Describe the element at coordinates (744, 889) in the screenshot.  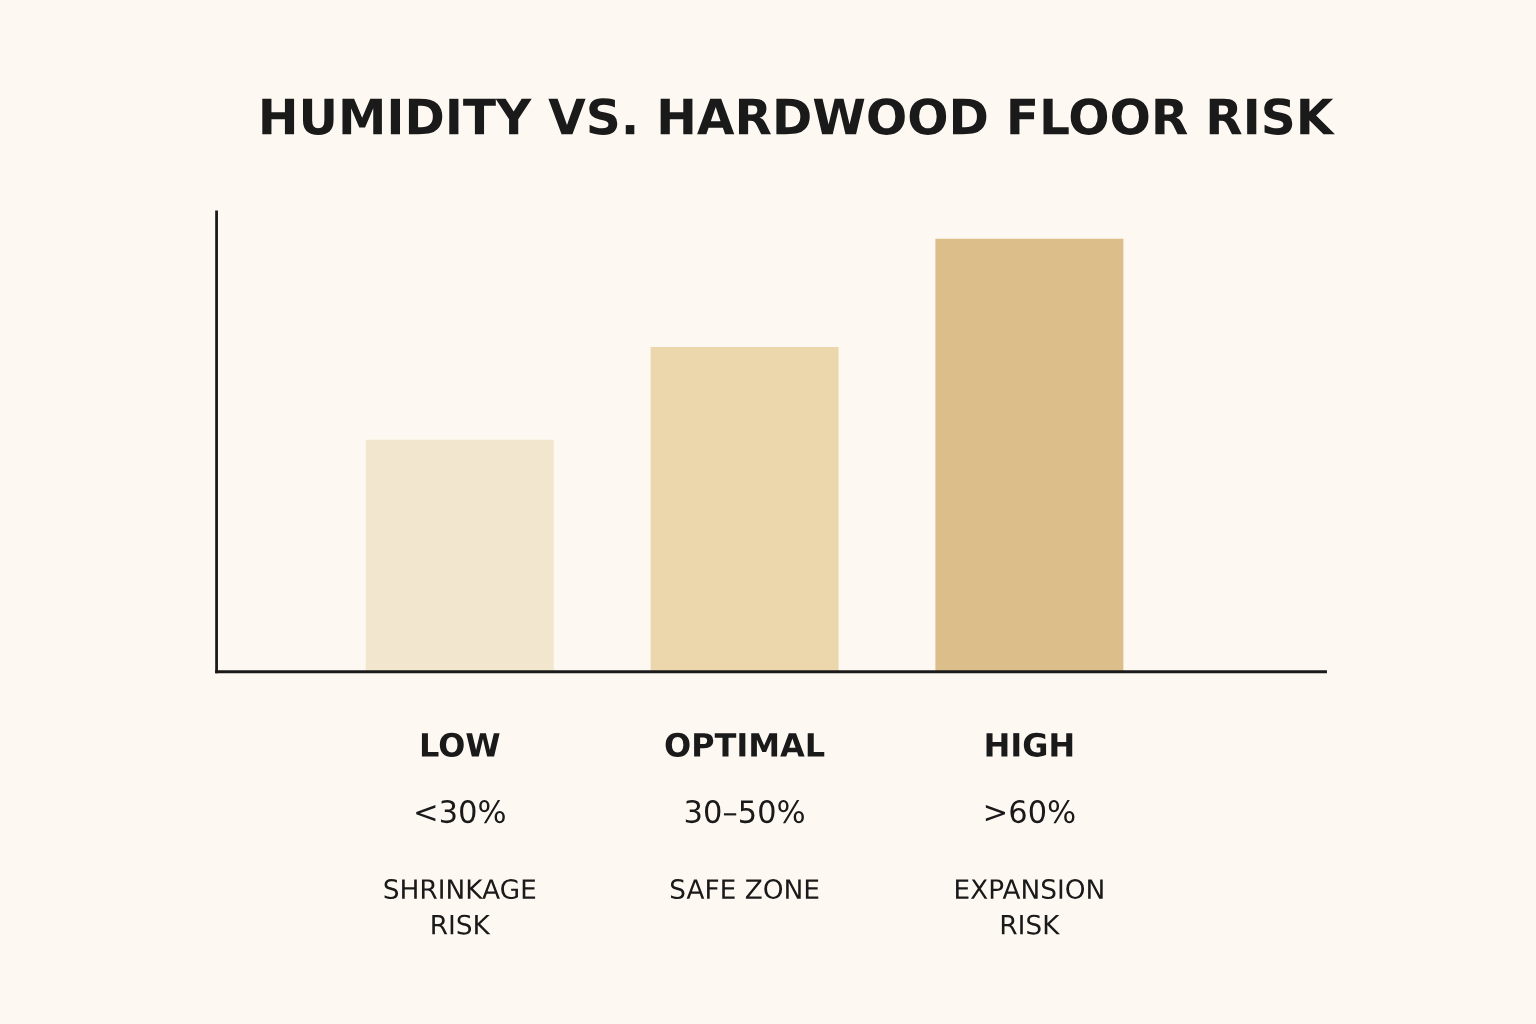
I see `text: SAFE ZONE` at that location.